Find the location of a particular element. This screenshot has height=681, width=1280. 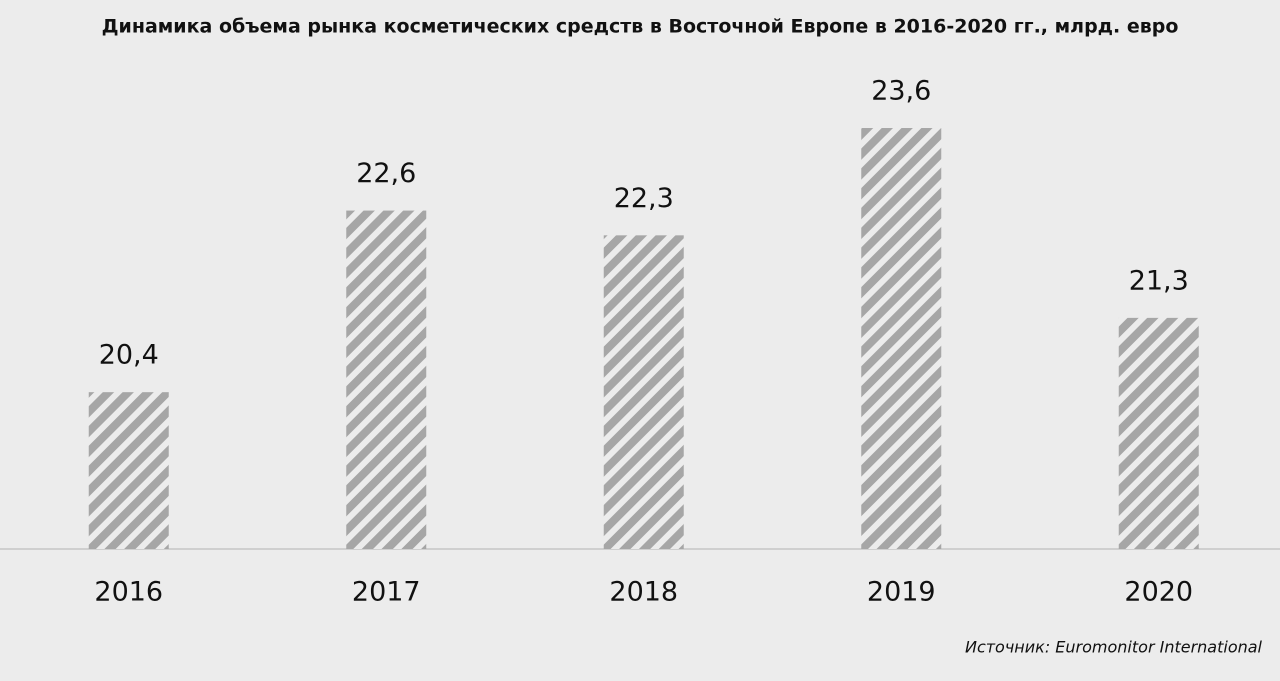

source: Источник: Euromonitor International is located at coordinates (1114, 647).